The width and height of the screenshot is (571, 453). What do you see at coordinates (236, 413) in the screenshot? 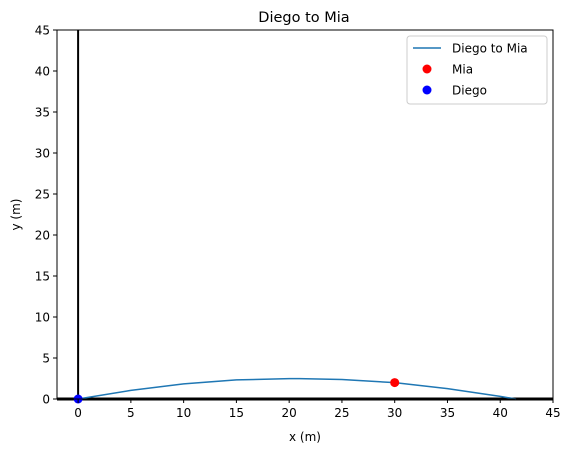
I see `x-tick-label-3: 15` at bounding box center [236, 413].